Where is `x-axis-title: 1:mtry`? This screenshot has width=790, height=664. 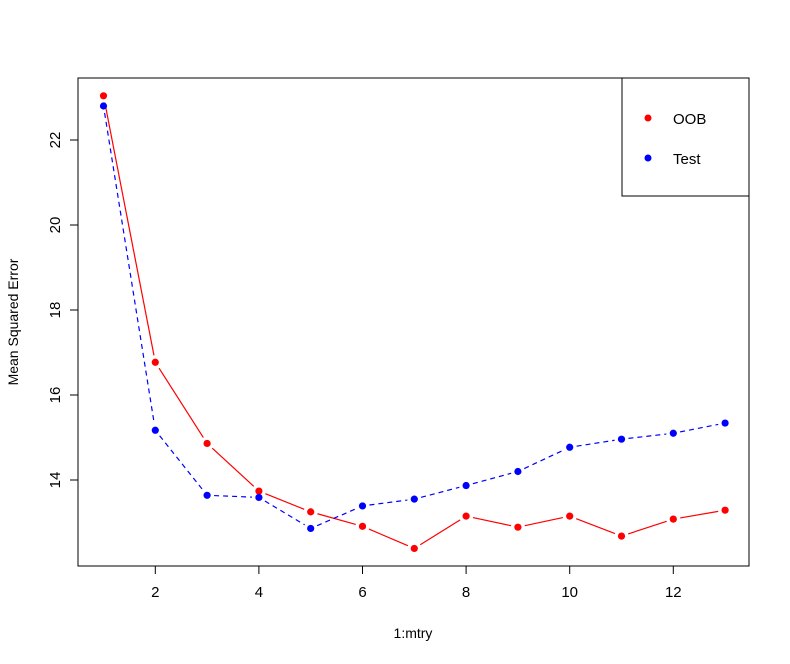 x-axis-title: 1:mtry is located at coordinates (413, 633).